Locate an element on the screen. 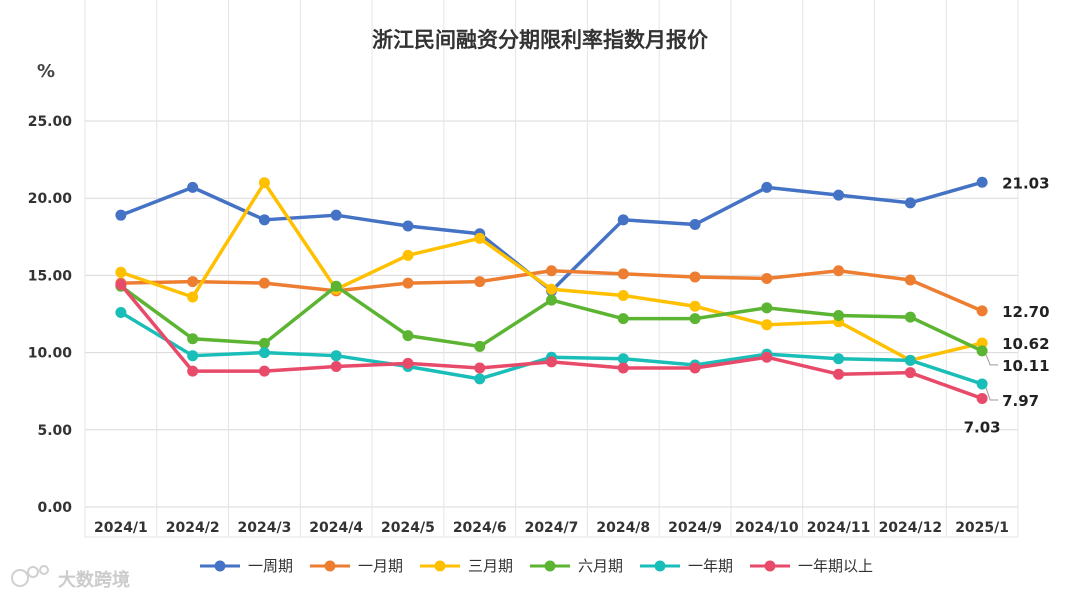  x-tick-label: 2024/7 is located at coordinates (552, 528).